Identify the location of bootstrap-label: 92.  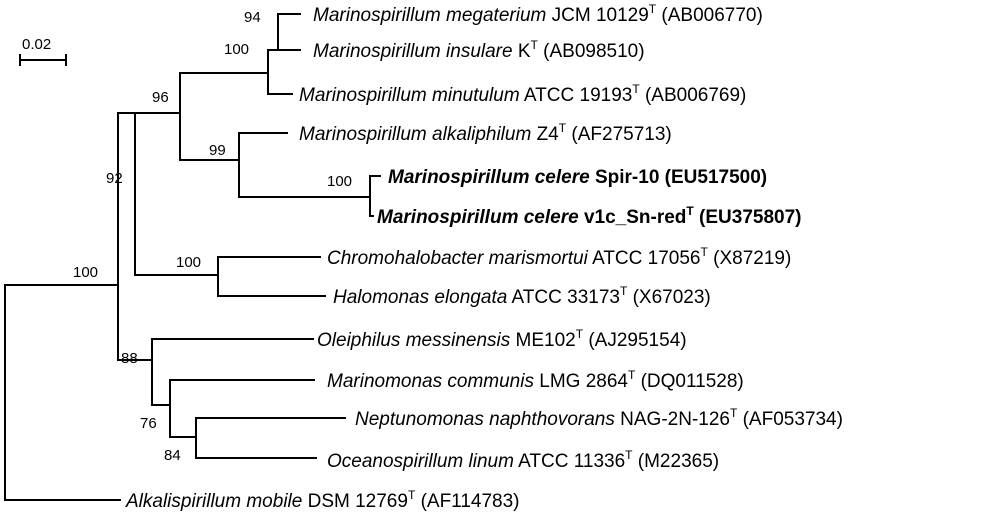
(114, 178).